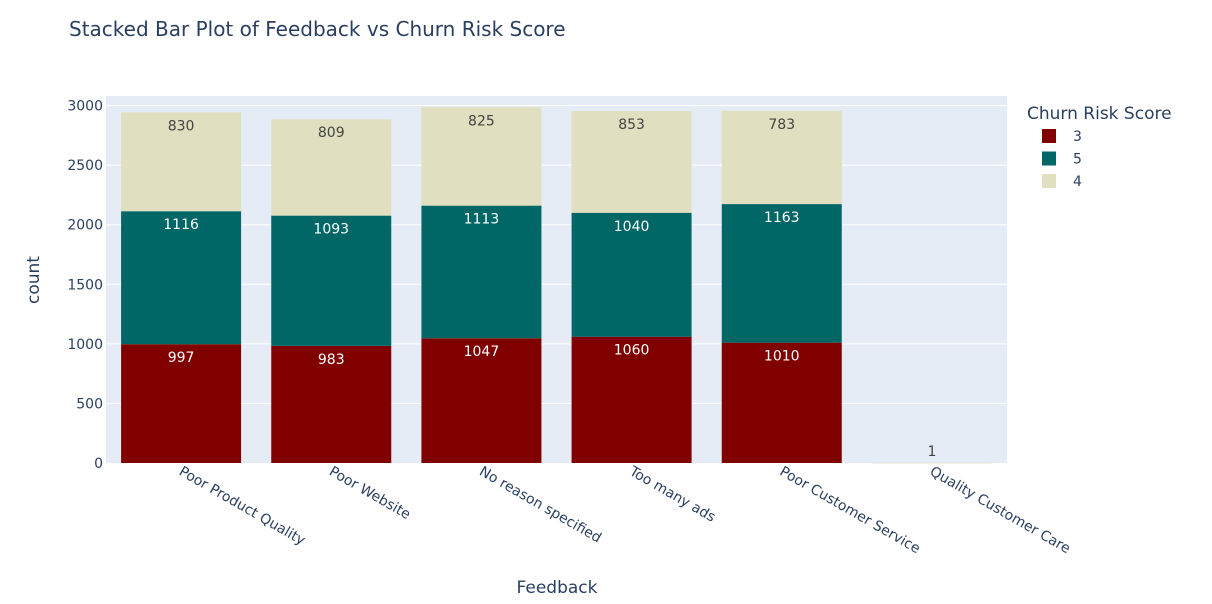 This screenshot has width=1212, height=604. Describe the element at coordinates (931, 452) in the screenshot. I see `bar-value-label: 1` at that location.